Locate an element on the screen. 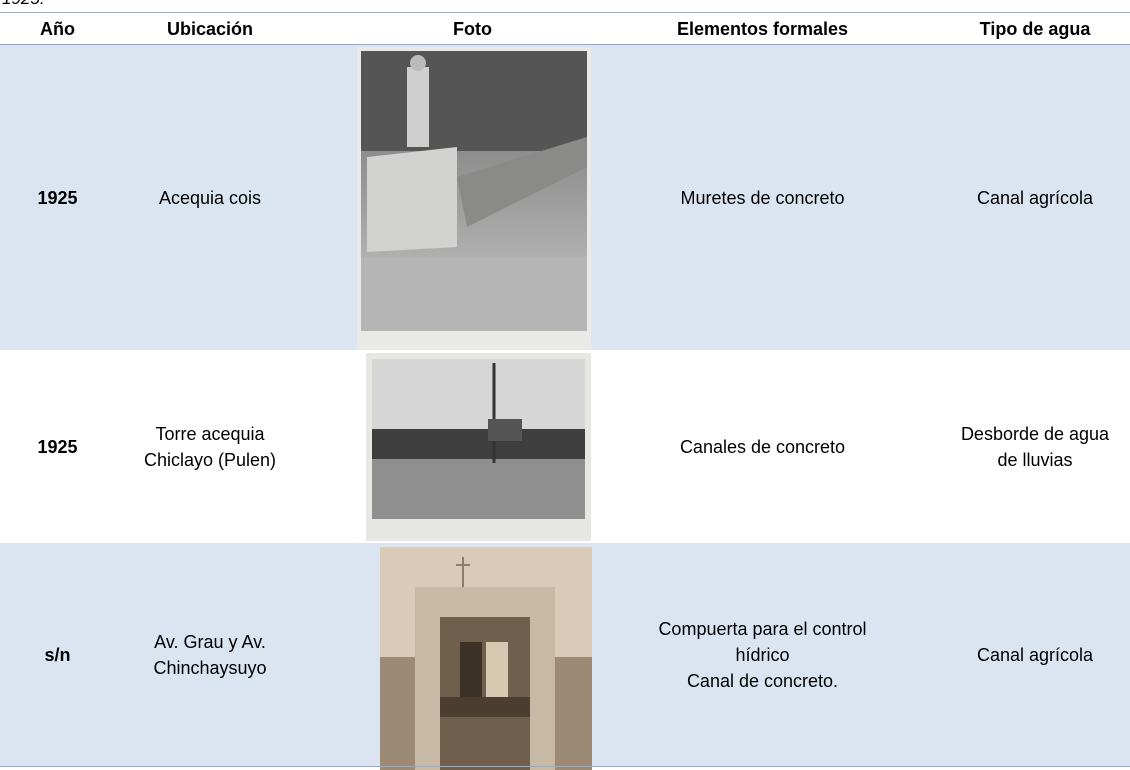 The height and width of the screenshot is (770, 1130). location-cell: Acequia cois is located at coordinates (210, 197).